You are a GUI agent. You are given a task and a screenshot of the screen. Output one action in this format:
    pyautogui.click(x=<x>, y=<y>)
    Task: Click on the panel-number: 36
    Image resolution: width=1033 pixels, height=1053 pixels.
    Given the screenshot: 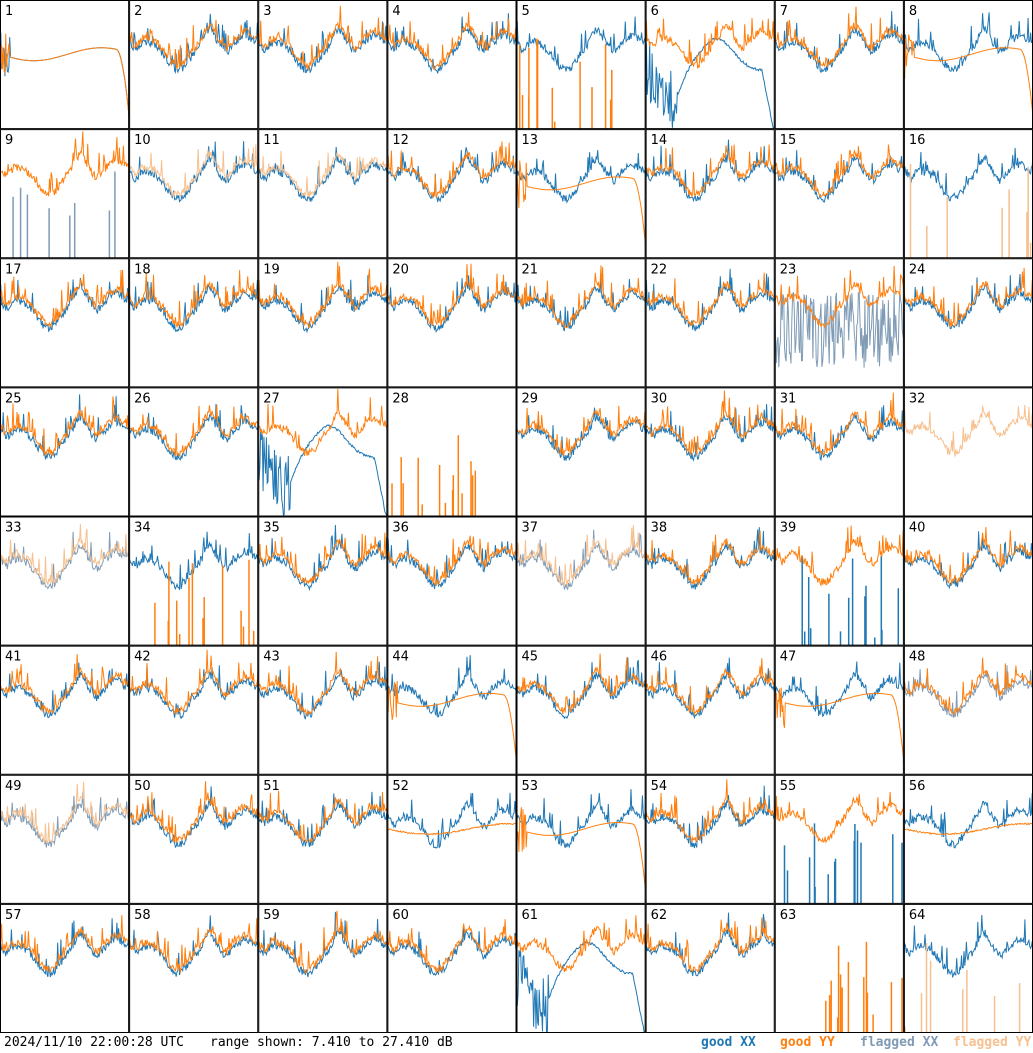 What is the action you would take?
    pyautogui.click(x=400, y=528)
    